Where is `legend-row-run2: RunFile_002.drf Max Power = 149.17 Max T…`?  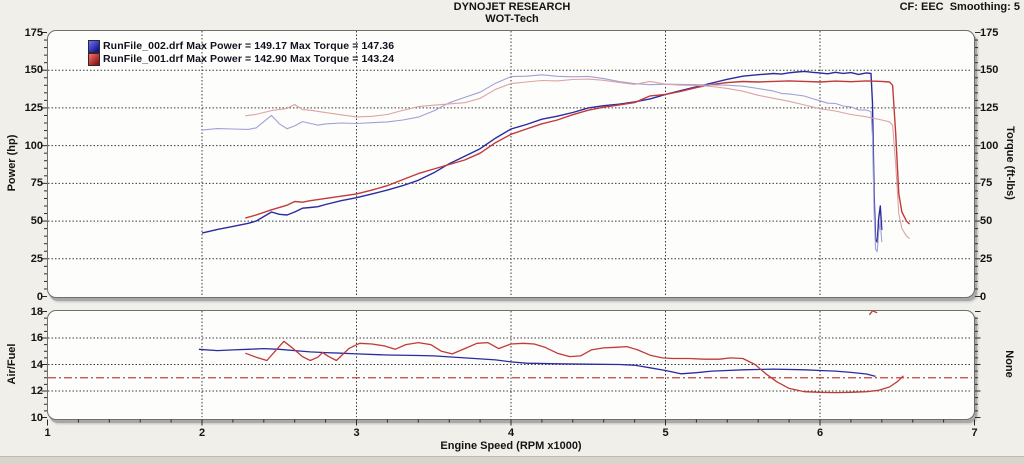
legend-row-run2: RunFile_002.drf Max Power = 149.17 Max T… is located at coordinates (241, 46).